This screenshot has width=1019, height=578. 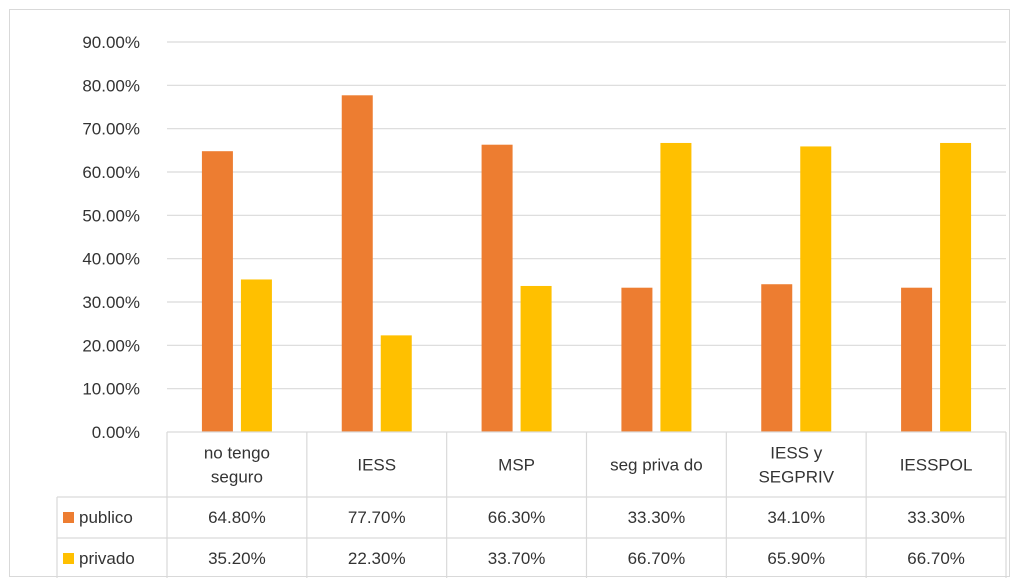 What do you see at coordinates (376, 465) in the screenshot?
I see `category-label: IESS` at bounding box center [376, 465].